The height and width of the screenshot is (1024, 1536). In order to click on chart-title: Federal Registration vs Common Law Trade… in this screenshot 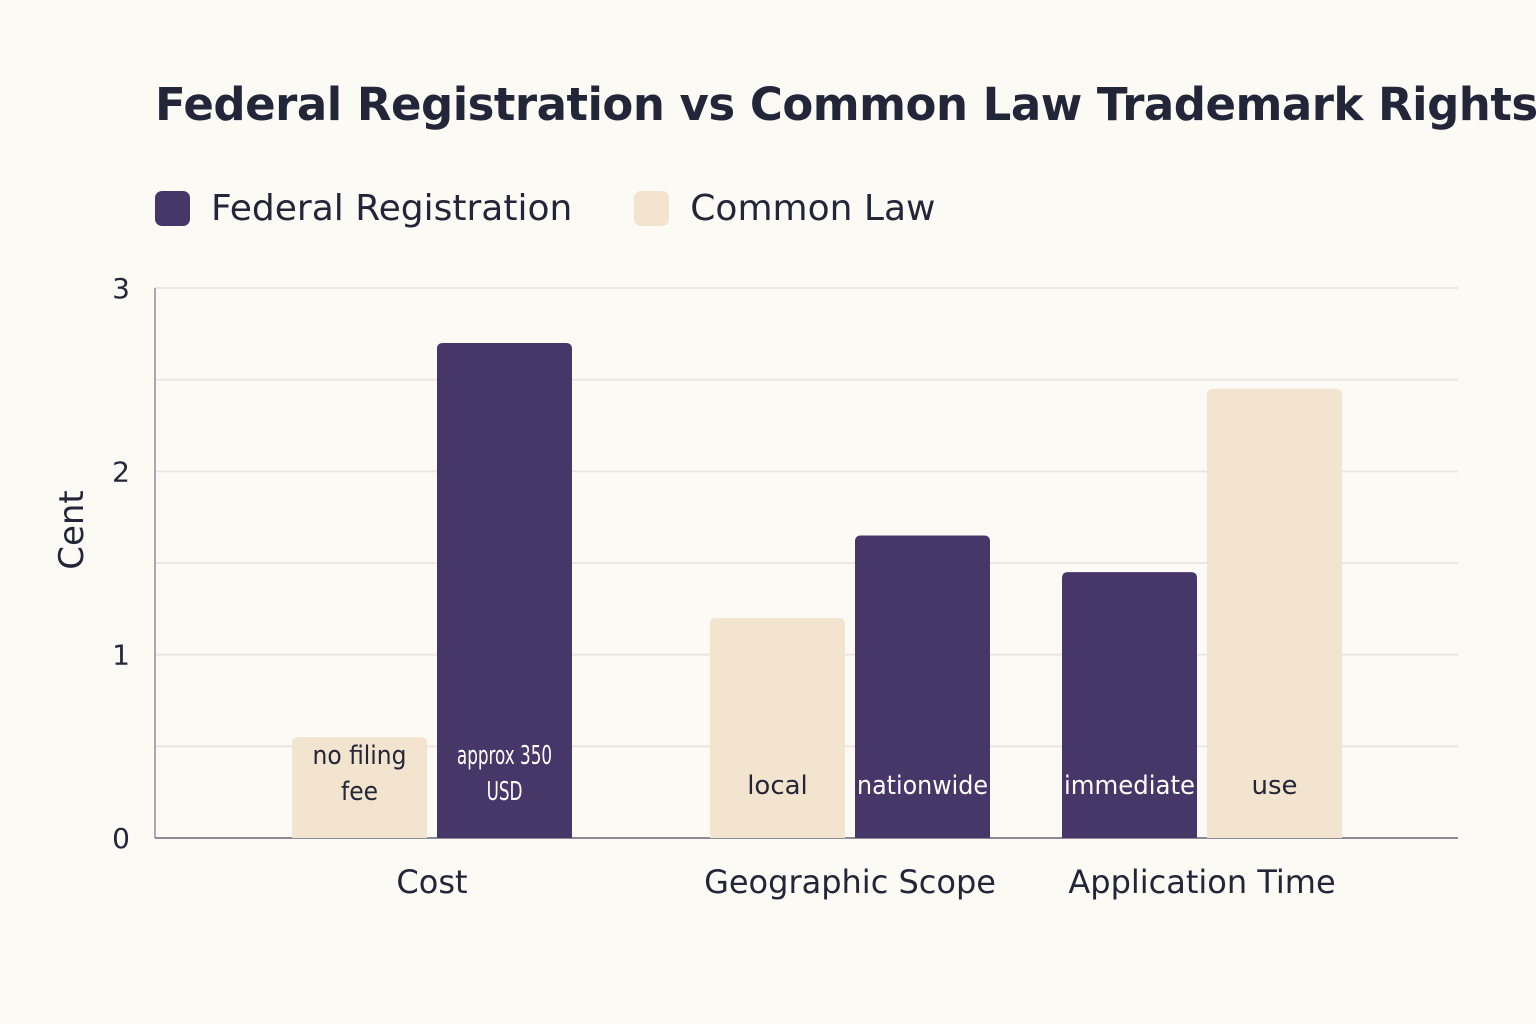, I will do `click(845, 104)`.